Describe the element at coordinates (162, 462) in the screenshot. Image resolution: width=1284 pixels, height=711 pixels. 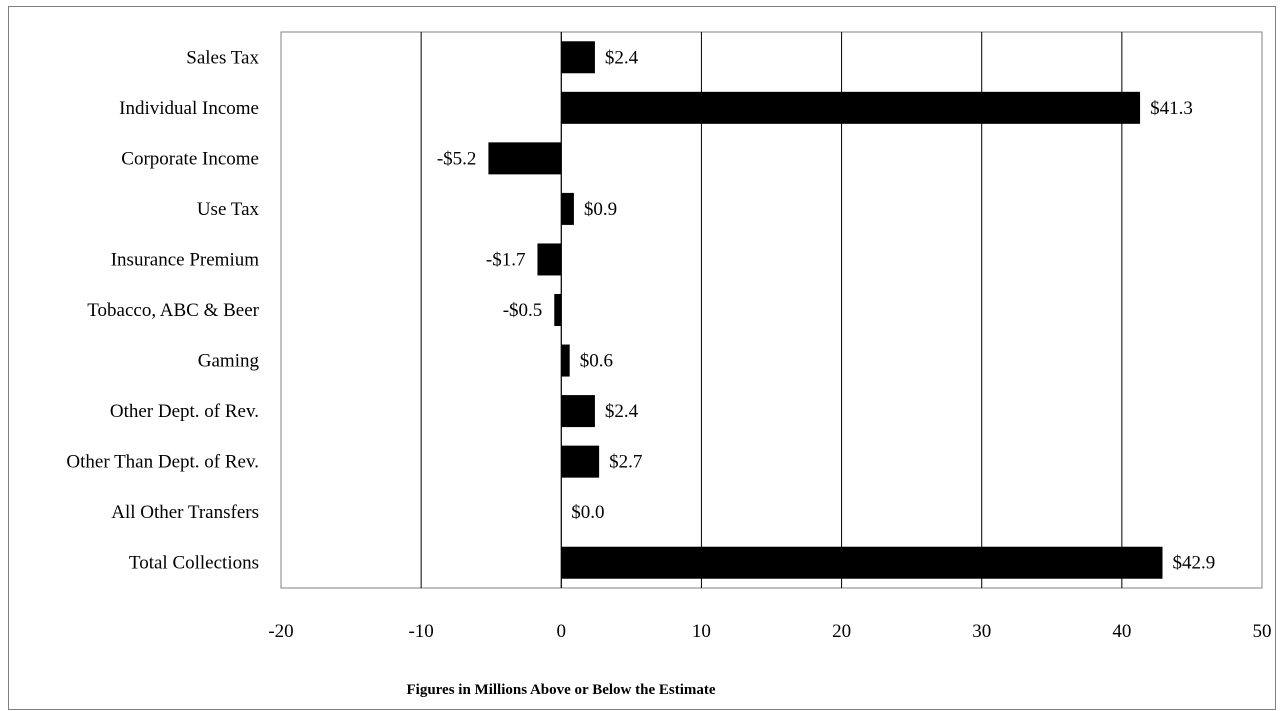
I see `category-label: Other Than Dept. of Rev.` at that location.